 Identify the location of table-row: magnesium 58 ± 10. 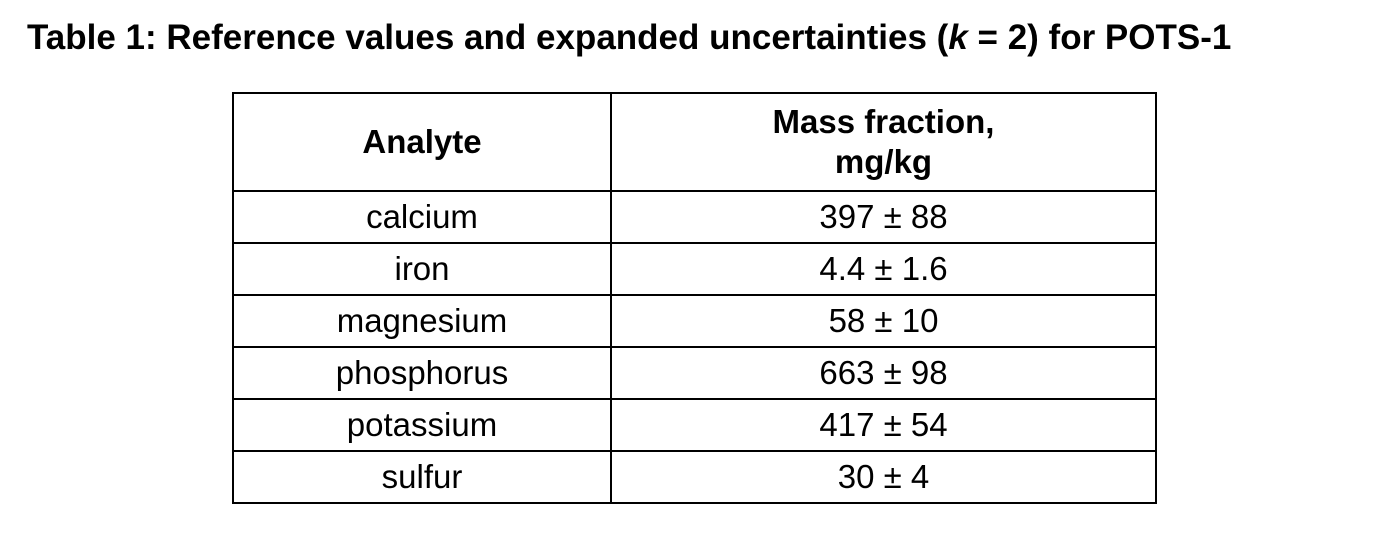
(694, 321).